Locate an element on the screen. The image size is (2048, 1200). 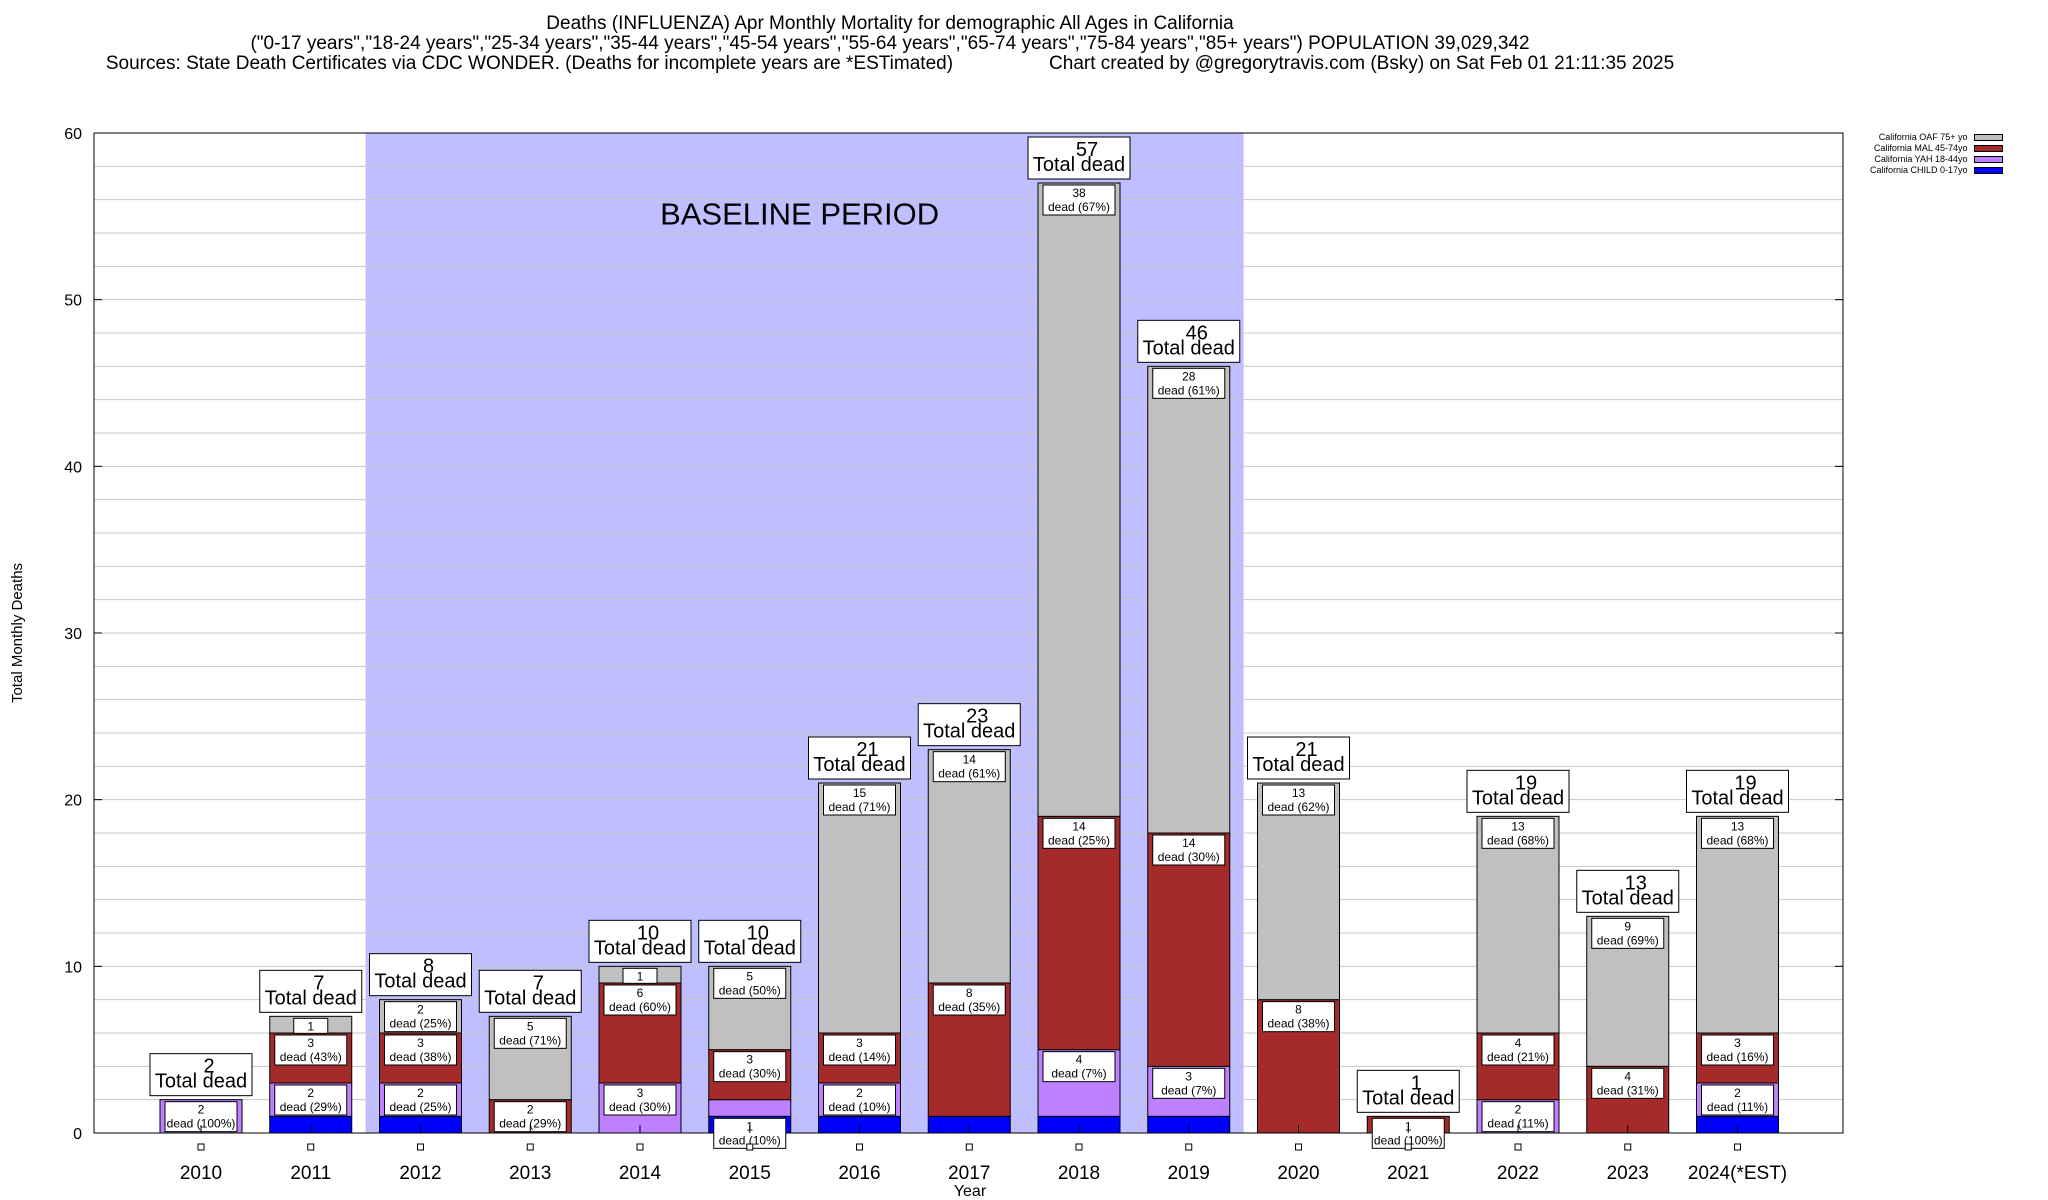
x-tick-label: 2010 is located at coordinates (201, 1173).